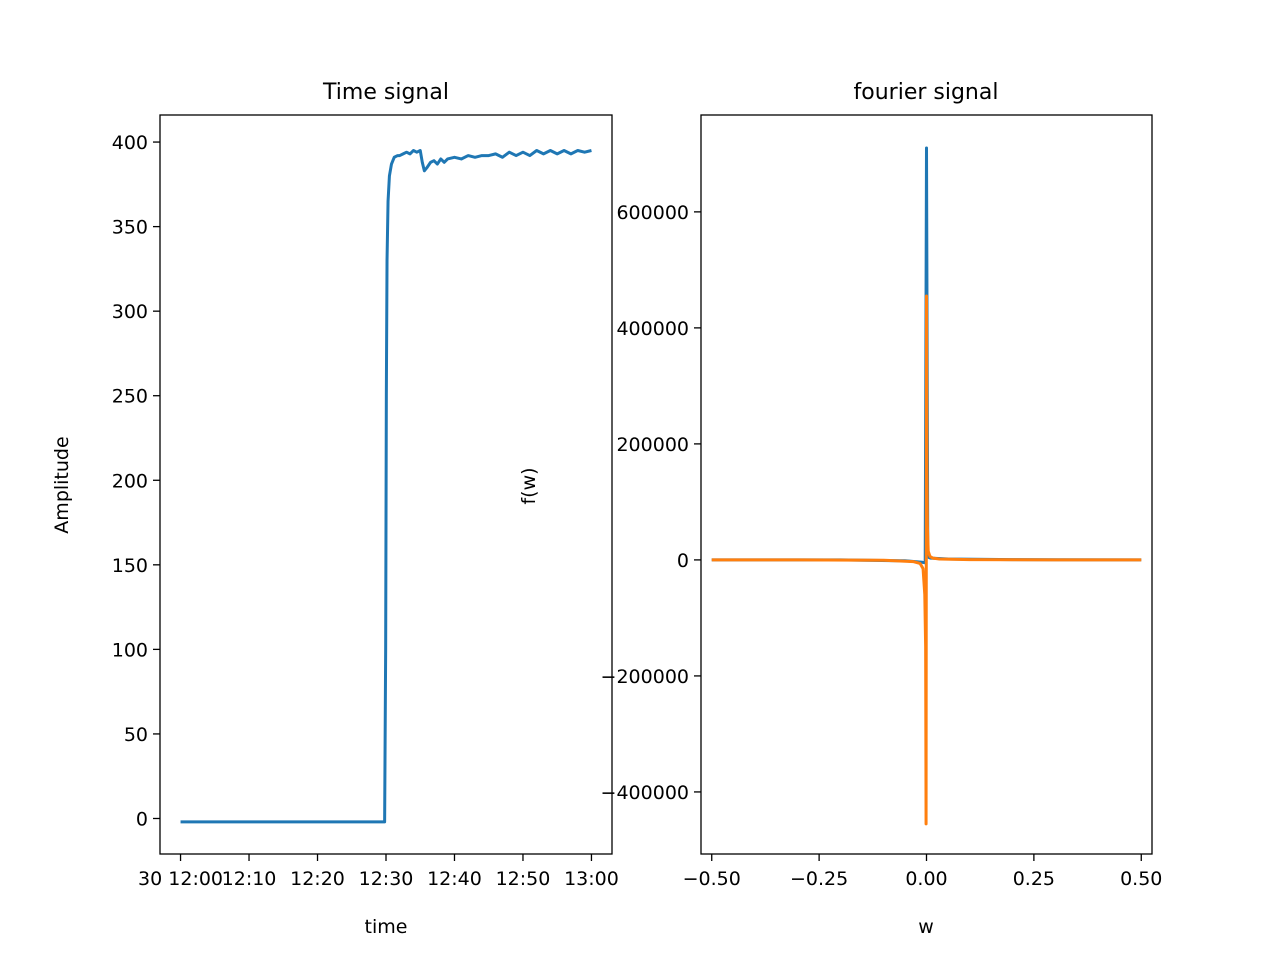  I want to click on y-tick-label: 50, so click(136, 735).